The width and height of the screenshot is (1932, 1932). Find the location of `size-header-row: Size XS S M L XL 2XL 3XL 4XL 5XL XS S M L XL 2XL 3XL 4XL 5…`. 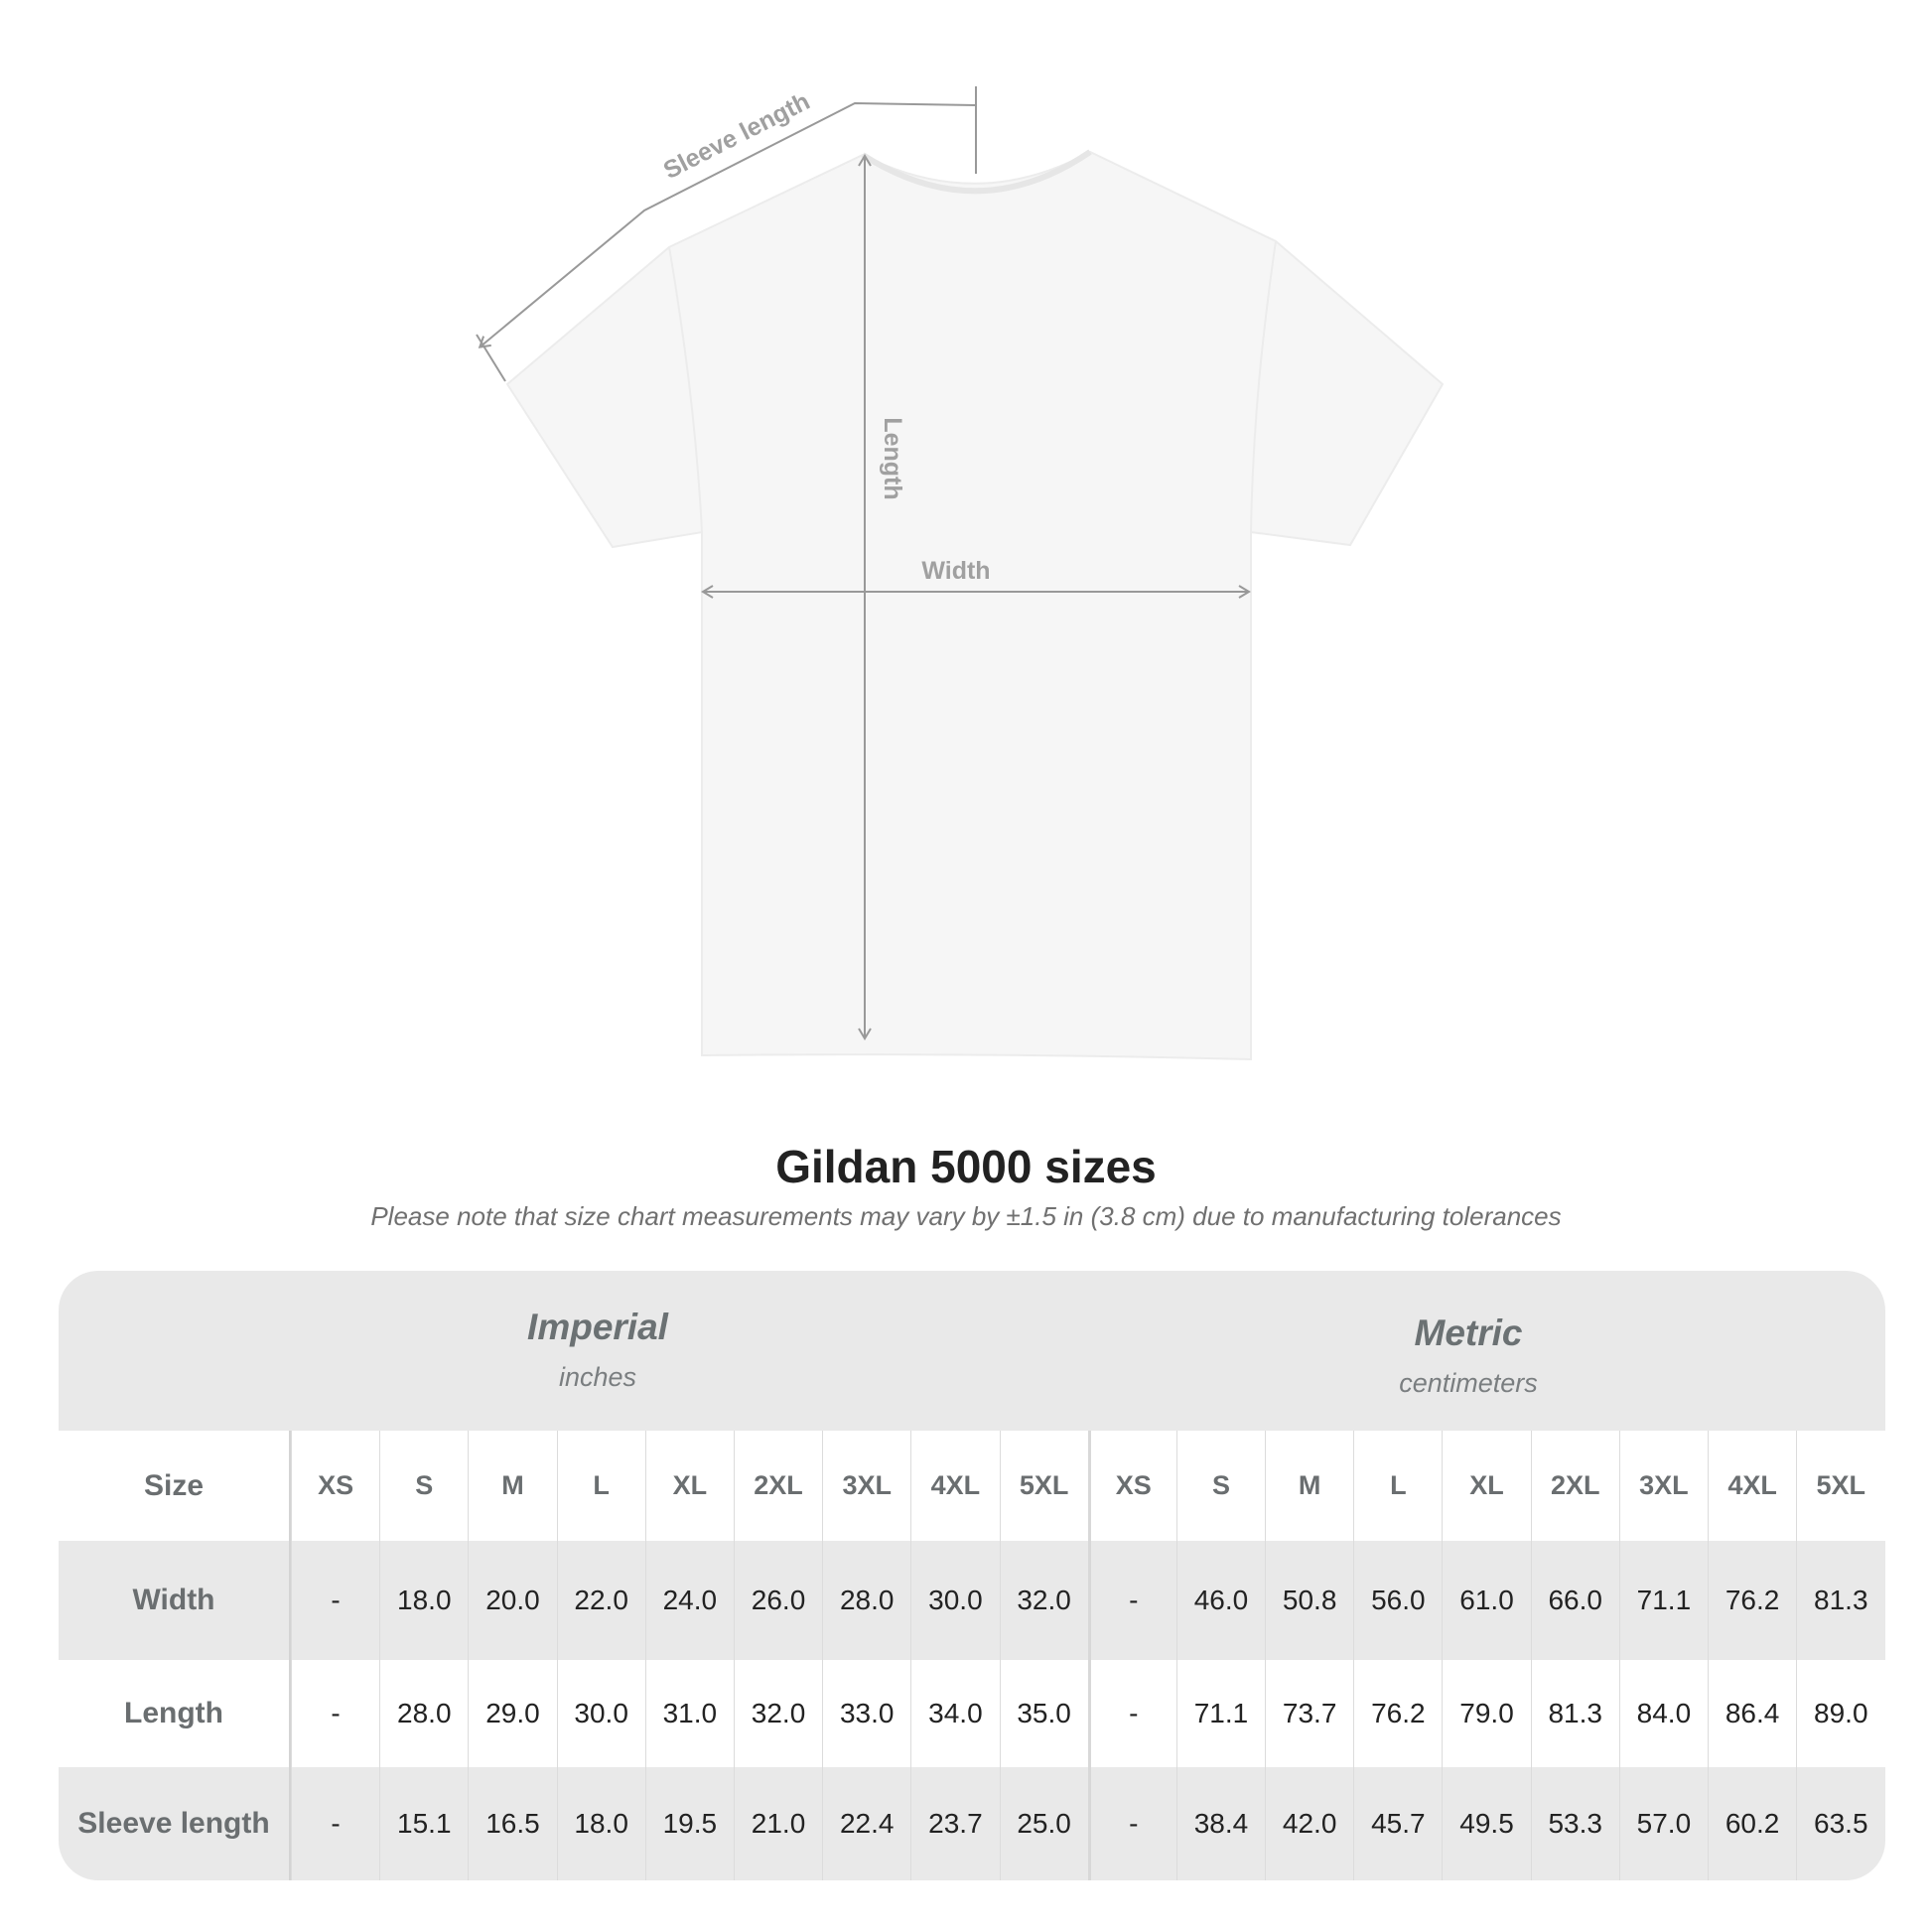

size-header-row: Size XS S M L XL 2XL 3XL 4XL 5XL XS S M L XL 2XL 3XL 4XL 5… is located at coordinates (972, 1486).